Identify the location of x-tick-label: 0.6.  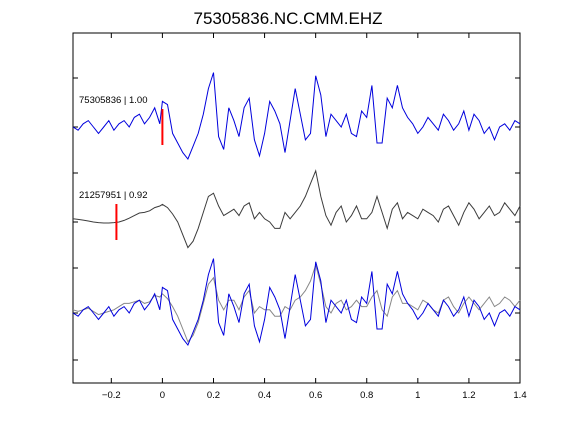
(315, 395).